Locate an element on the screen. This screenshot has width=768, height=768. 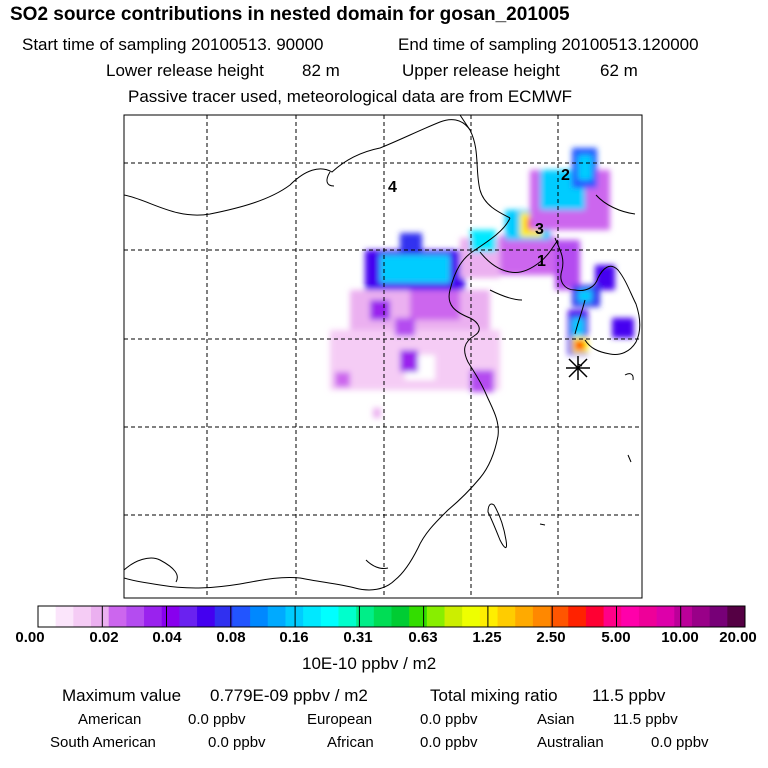
colorbar-tick: 0.04 is located at coordinates (167, 637).